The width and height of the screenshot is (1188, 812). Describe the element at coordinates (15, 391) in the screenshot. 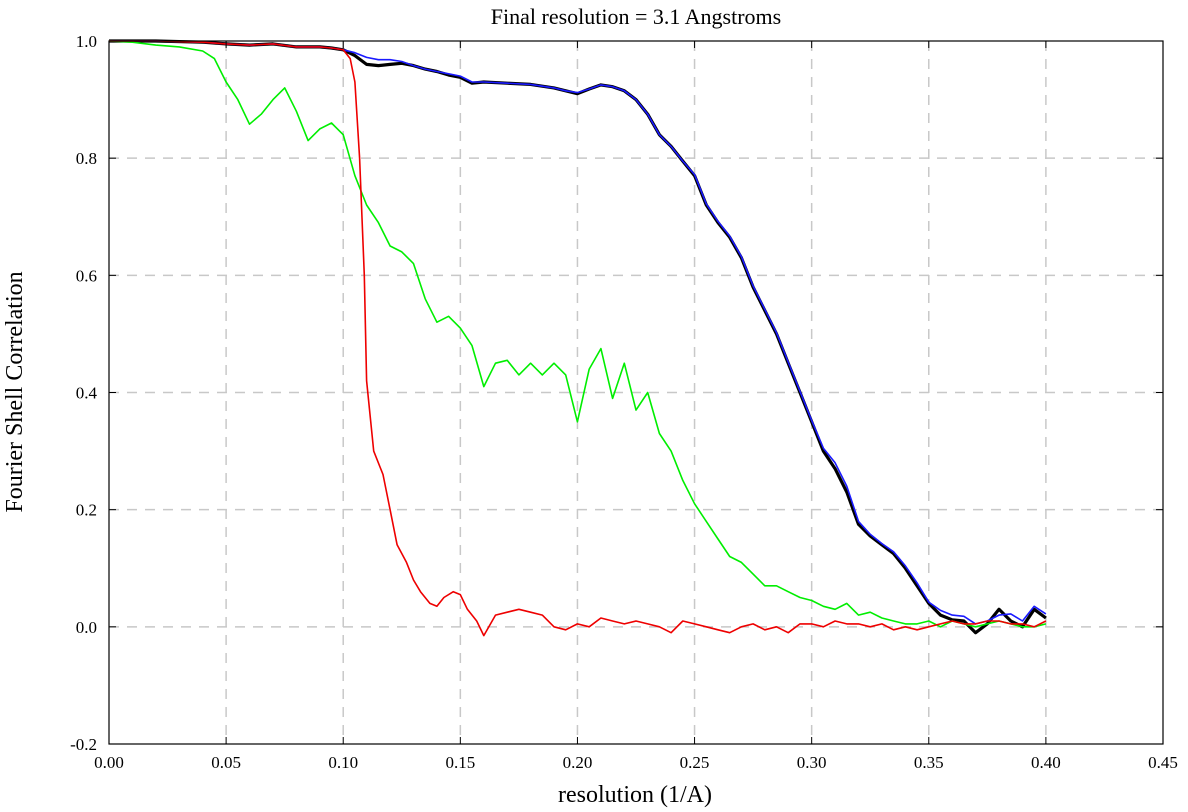

I see `y-axis-title: Fourier Shell Correlation` at that location.